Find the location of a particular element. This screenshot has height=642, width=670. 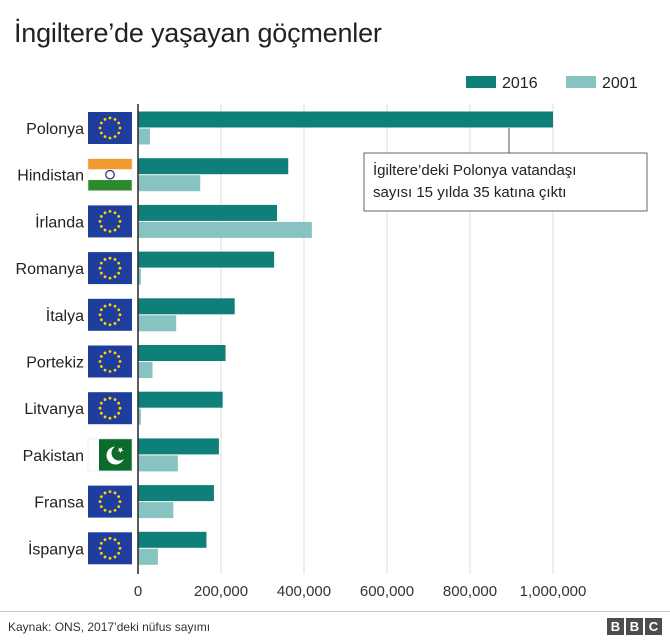

x-tick-label: 600,000 is located at coordinates (387, 591).